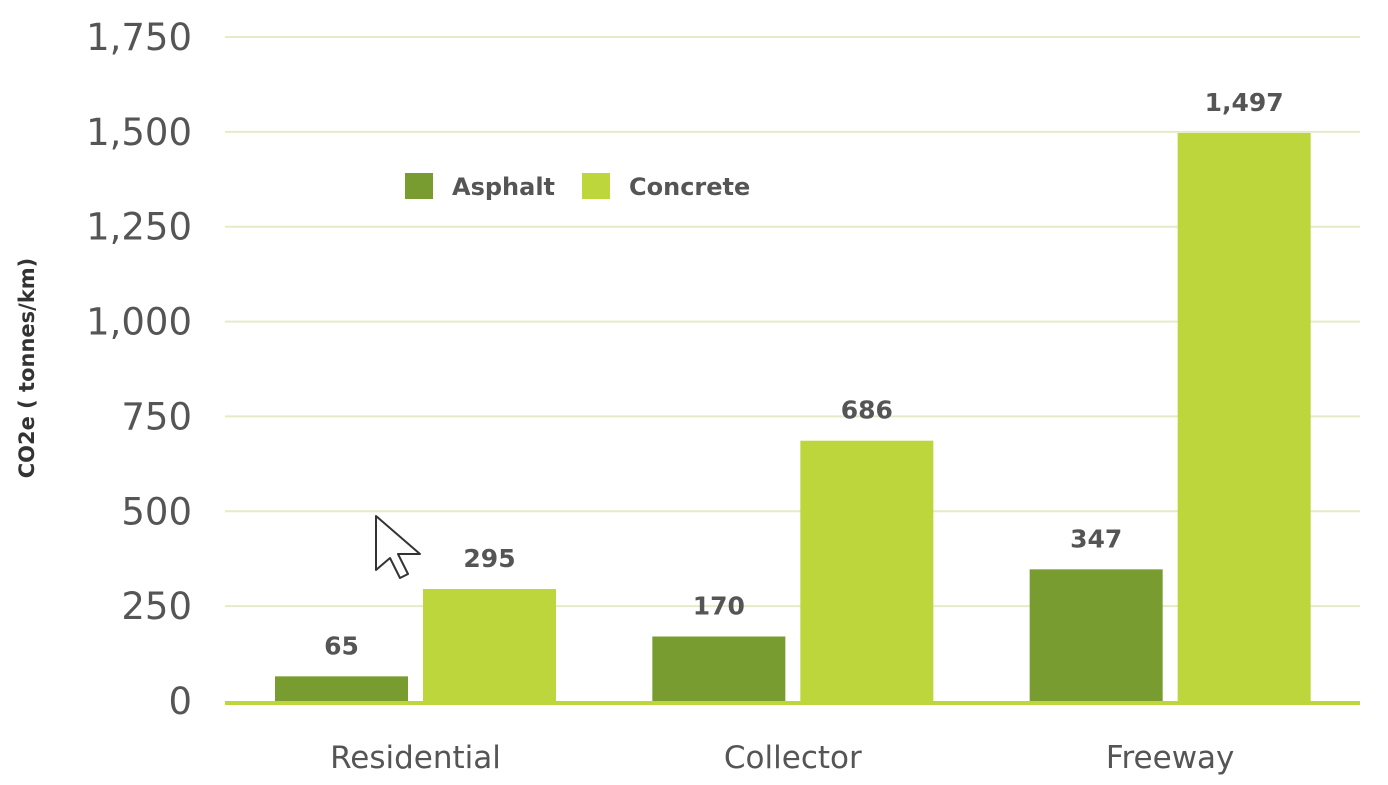 Image resolution: width=1388 pixels, height=785 pixels. Describe the element at coordinates (1244, 416) in the screenshot. I see `bar-concrete-freeway` at that location.